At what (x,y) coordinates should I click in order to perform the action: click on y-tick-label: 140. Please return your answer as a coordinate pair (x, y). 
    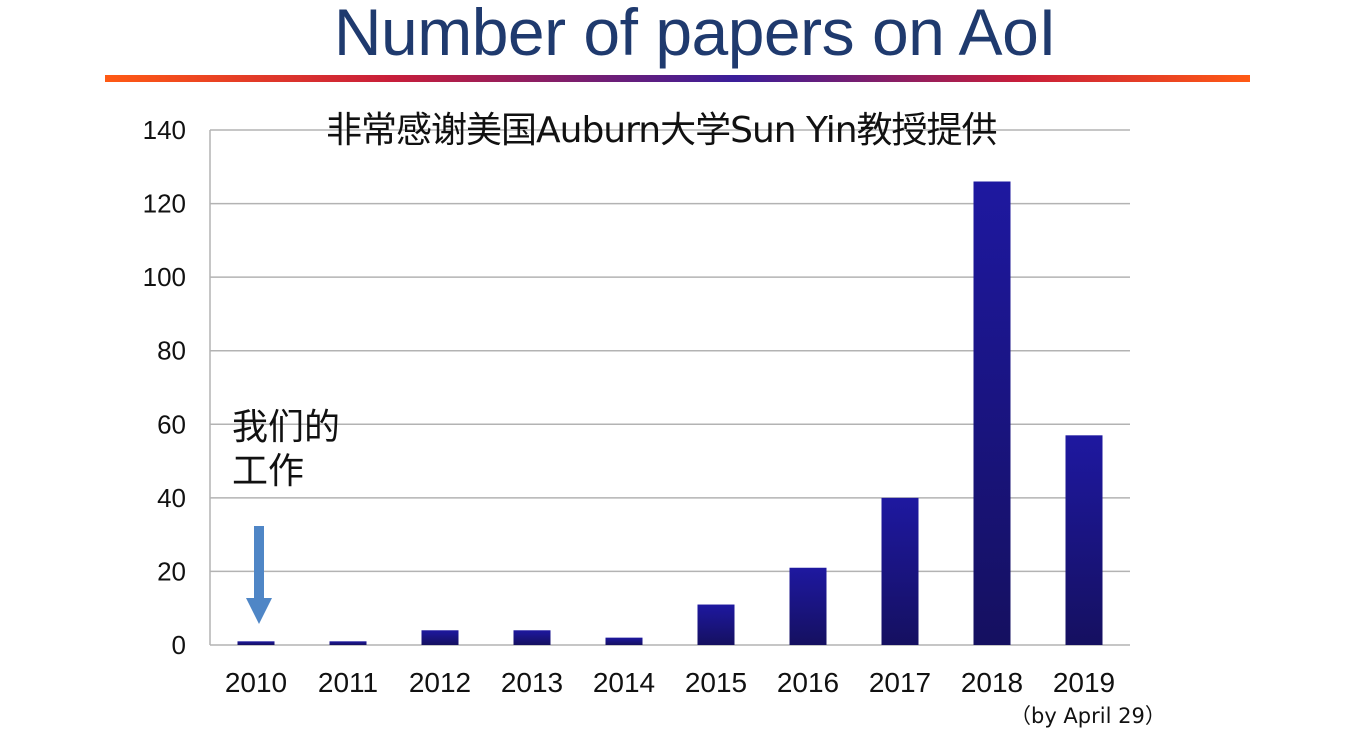
    Looking at the image, I should click on (164, 130).